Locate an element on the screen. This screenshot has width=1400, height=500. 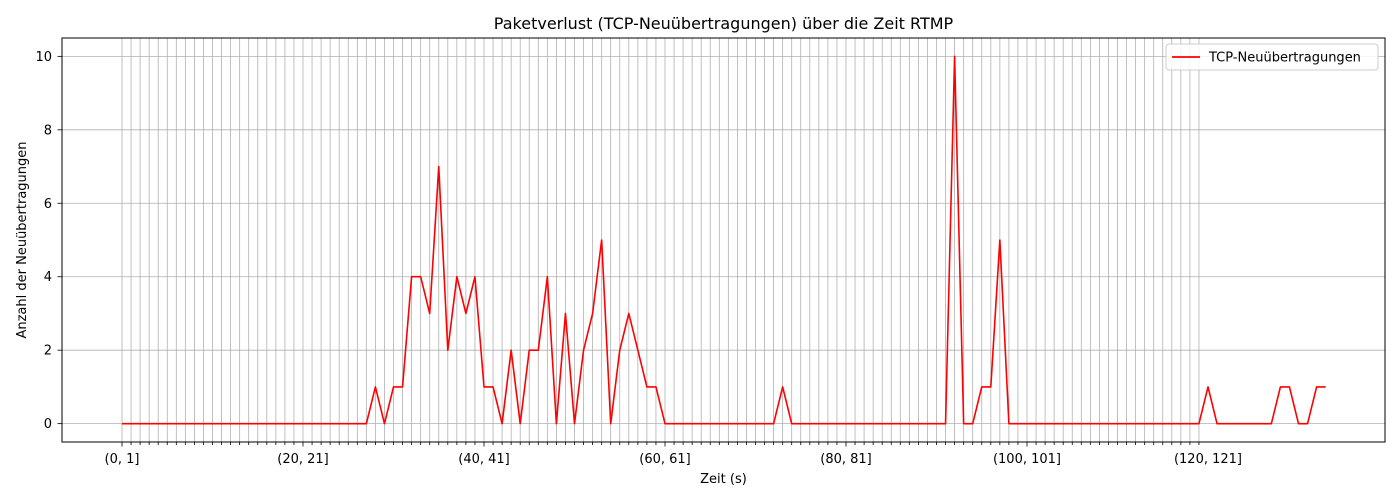
legend-box is located at coordinates (1272, 57).